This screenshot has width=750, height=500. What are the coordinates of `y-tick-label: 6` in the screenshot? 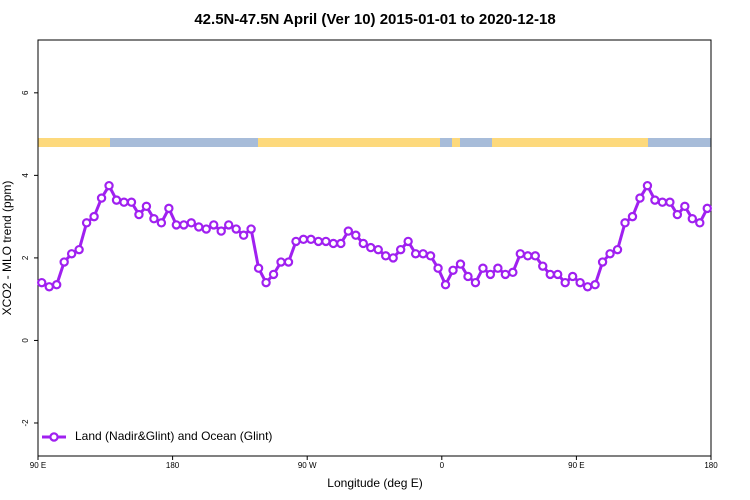 It's located at (25, 92).